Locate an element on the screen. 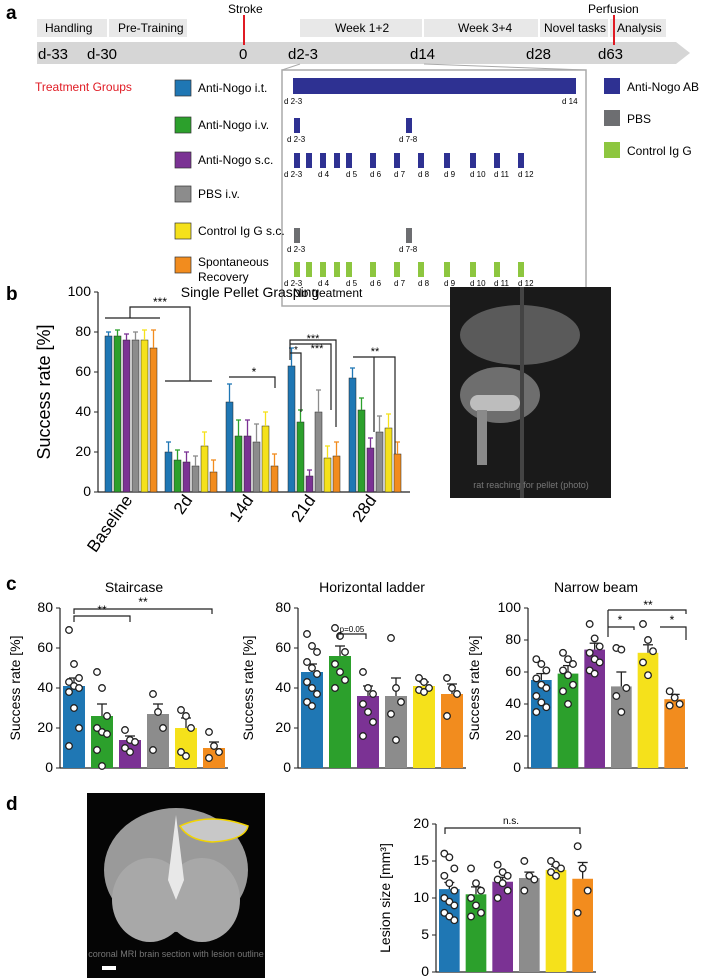 Image resolution: width=706 pixels, height=980 pixels. day-d28: d28 is located at coordinates (538, 54).